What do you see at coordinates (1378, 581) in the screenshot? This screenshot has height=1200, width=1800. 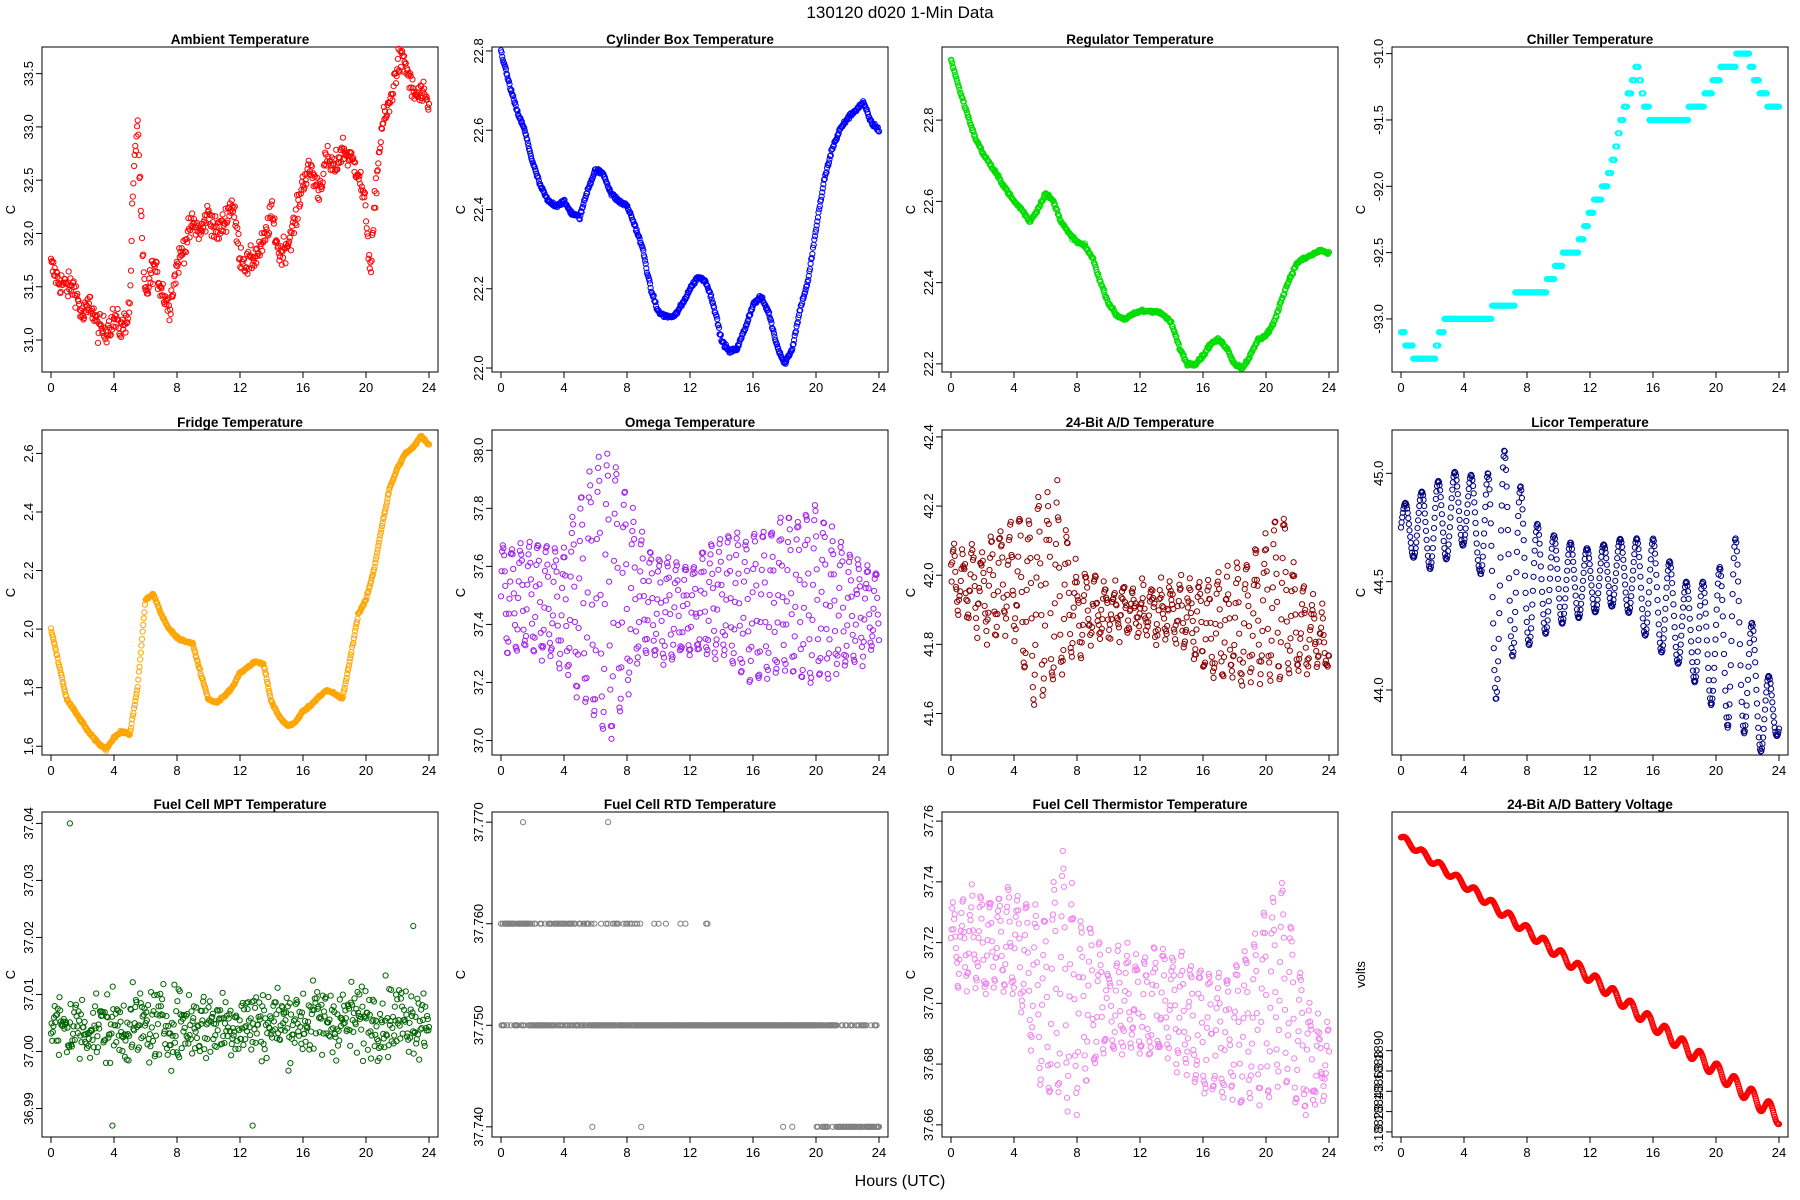 I see `y-tick-label: 44.5` at bounding box center [1378, 581].